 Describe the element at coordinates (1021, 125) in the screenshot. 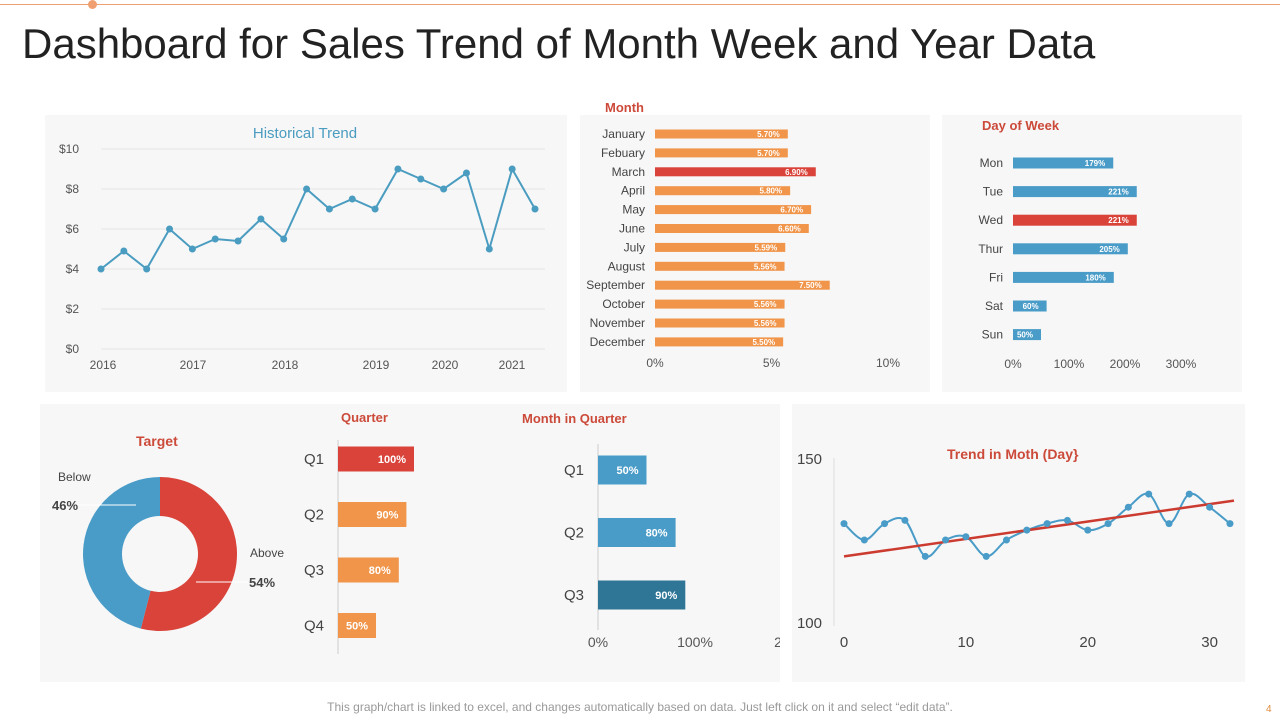

I see `day-of-week-title: Day of Week` at that location.